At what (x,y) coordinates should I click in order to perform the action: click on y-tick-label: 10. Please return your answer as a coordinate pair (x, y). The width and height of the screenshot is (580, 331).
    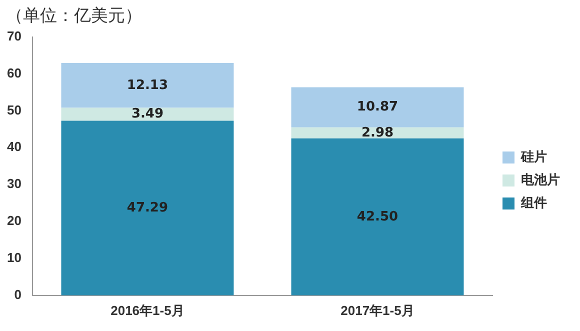
    Looking at the image, I should click on (14, 258).